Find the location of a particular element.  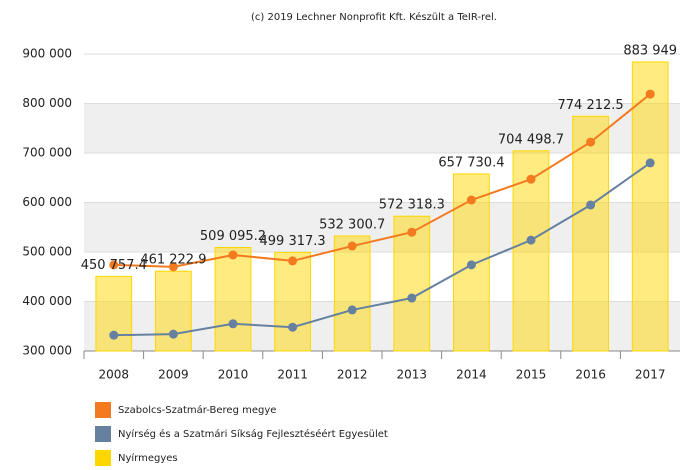

x-tick-label: 2014 is located at coordinates (471, 375).